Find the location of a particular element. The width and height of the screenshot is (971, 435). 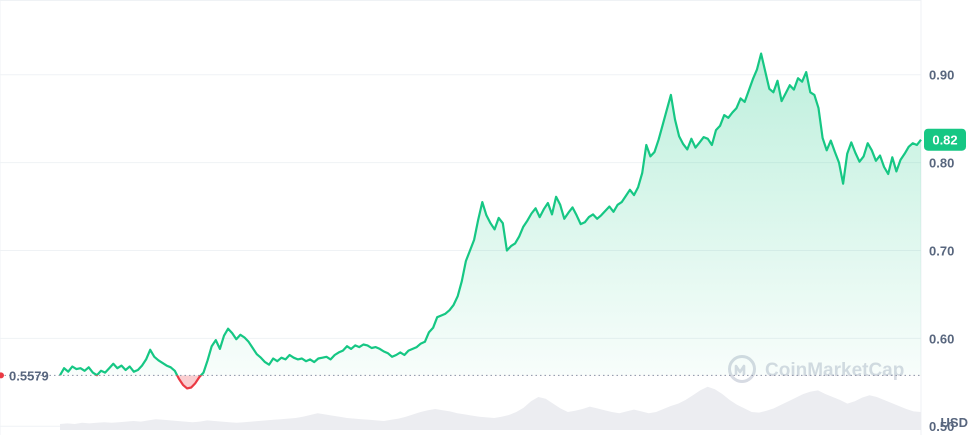

current-price-value: 0.82 is located at coordinates (944, 140).